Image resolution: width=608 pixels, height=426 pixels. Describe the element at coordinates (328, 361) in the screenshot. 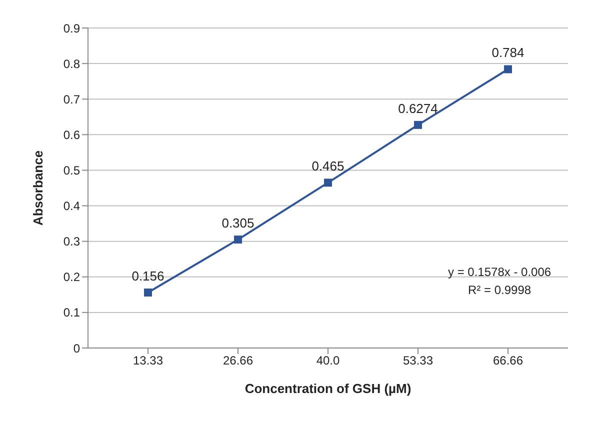

I see `x-tick-label: 40.0` at that location.